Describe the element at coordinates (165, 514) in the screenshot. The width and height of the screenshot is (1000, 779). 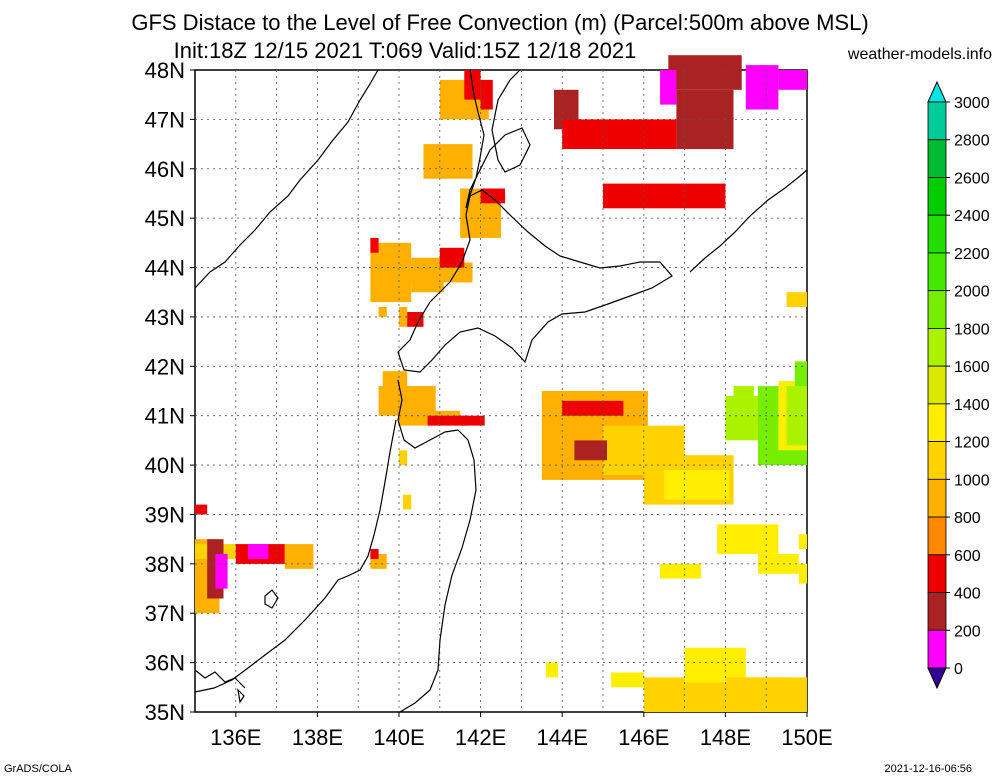
I see `lat-label: 39N` at that location.